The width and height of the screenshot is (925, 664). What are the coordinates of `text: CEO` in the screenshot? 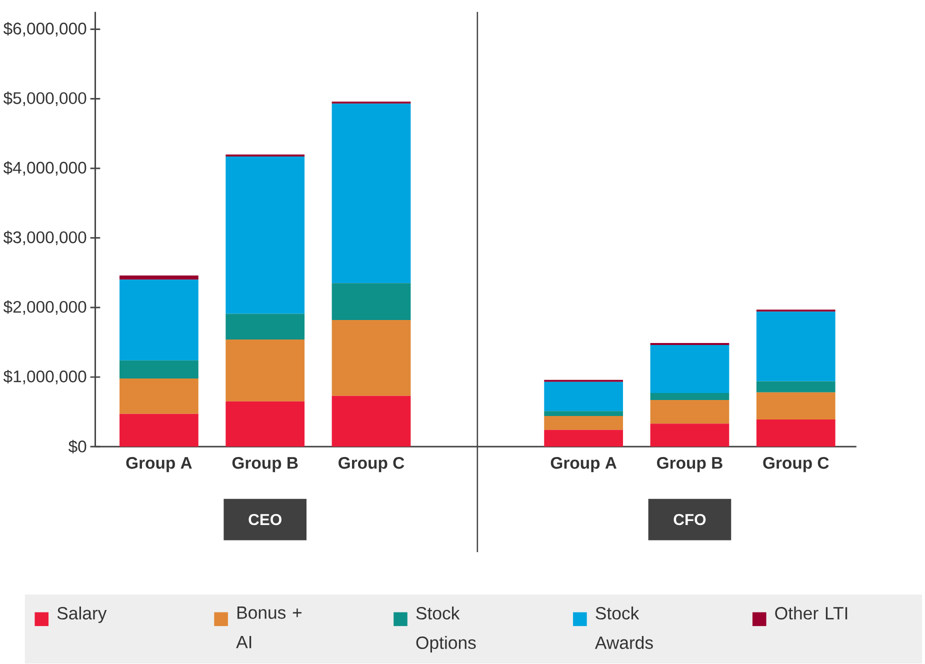 It's located at (265, 520).